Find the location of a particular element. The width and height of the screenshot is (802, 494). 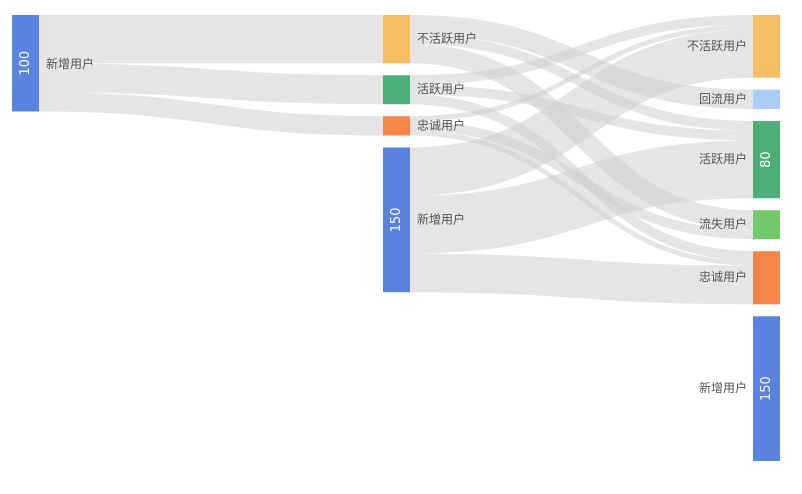

sankey-link-s0_new-to-s1_active is located at coordinates (211, 84).